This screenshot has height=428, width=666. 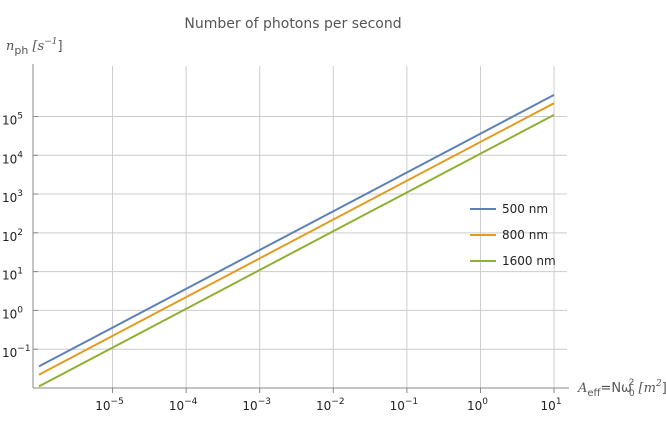 What do you see at coordinates (12, 158) in the screenshot?
I see `y-tick-label: 10⁴` at bounding box center [12, 158].